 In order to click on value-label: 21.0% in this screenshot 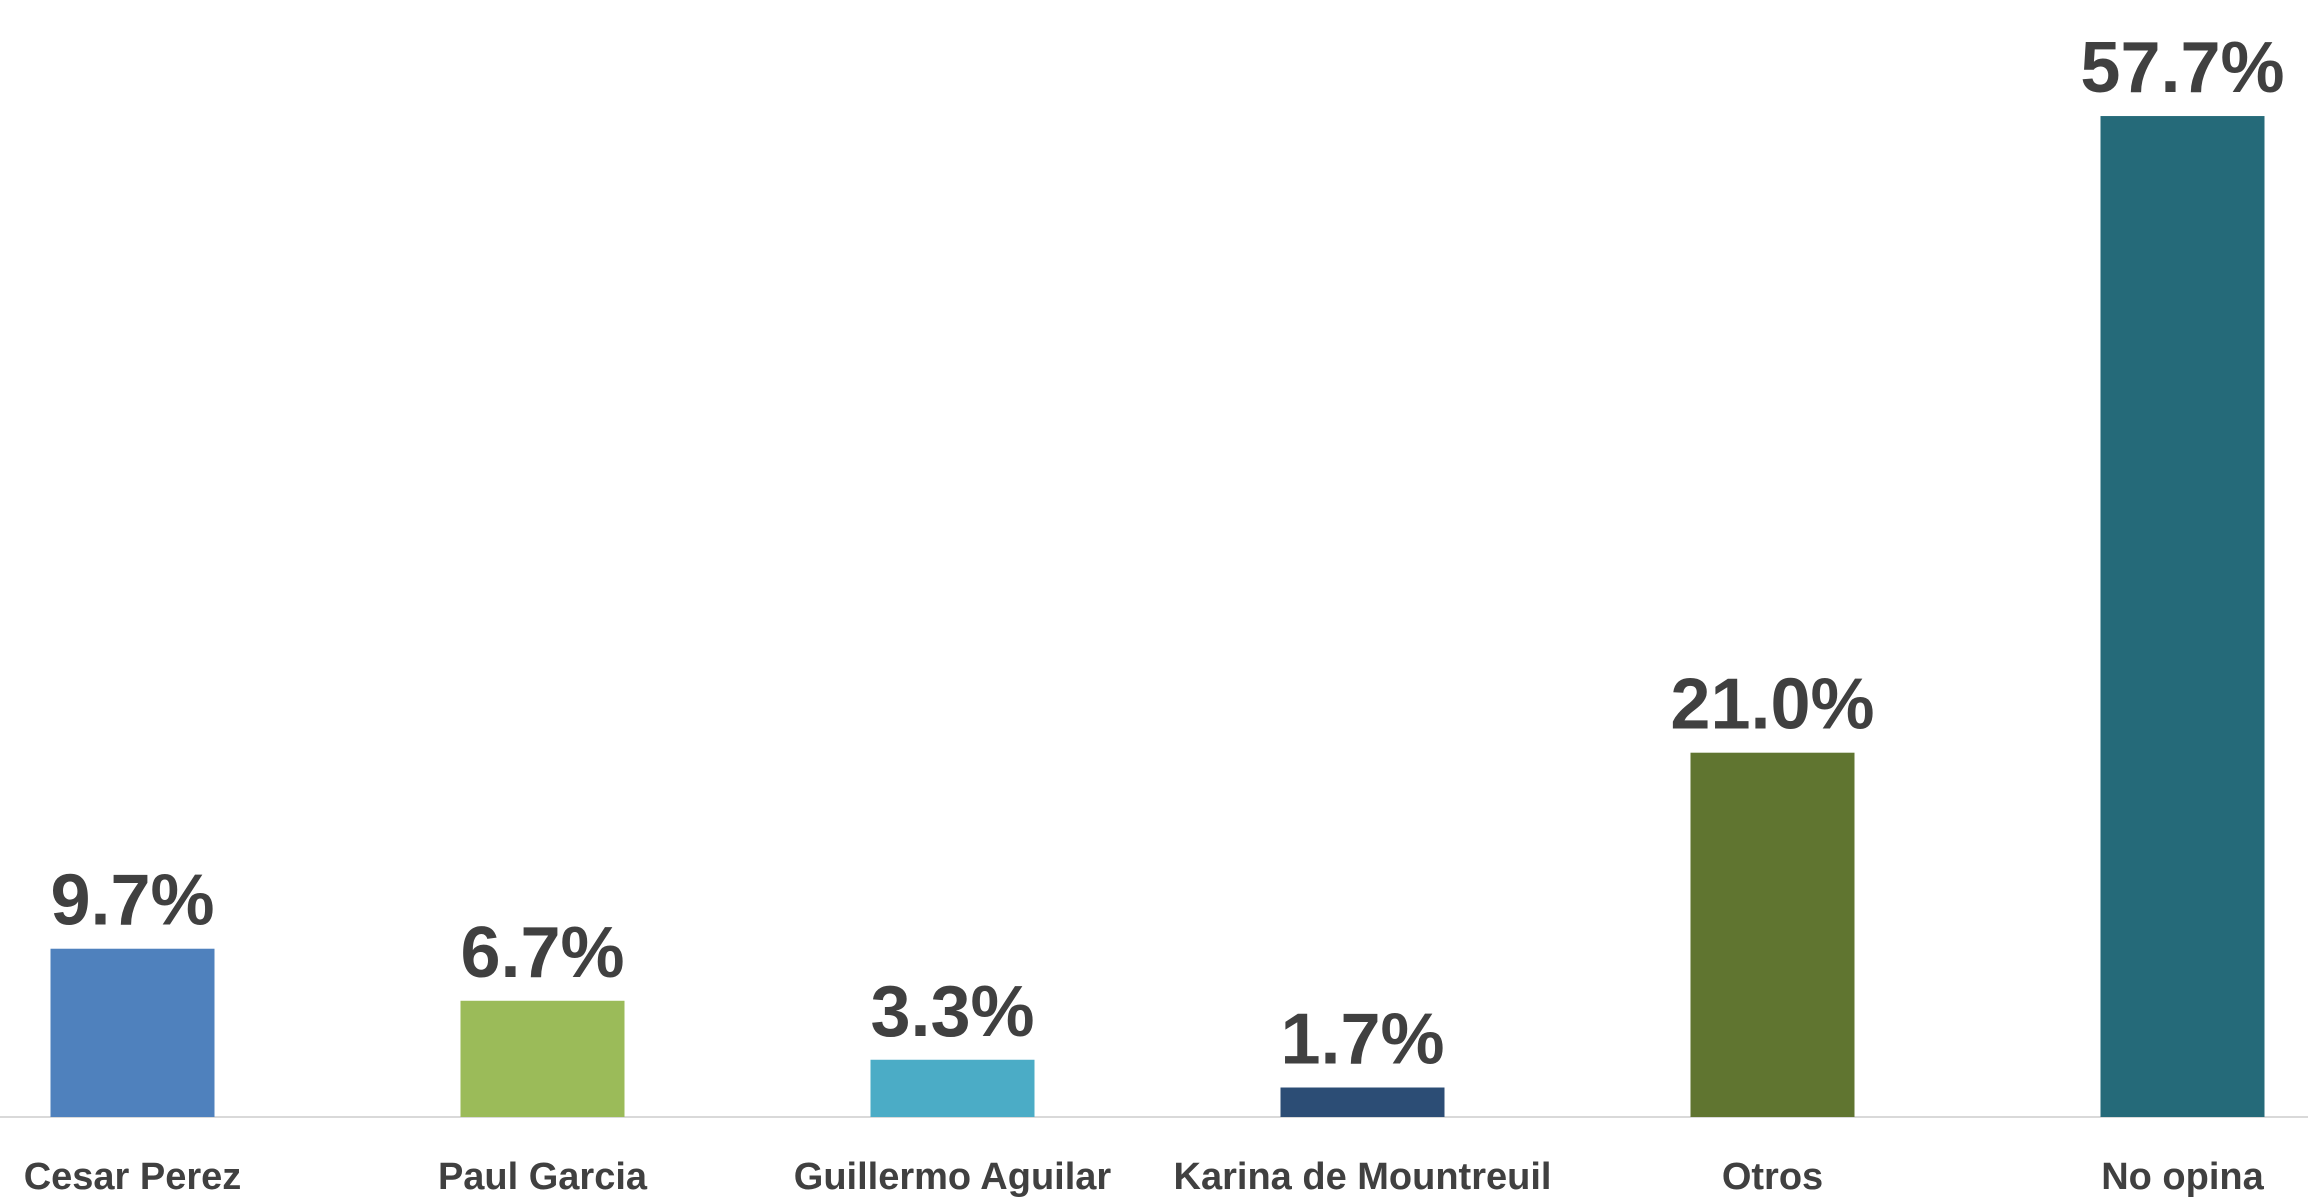, I will do `click(1772, 705)`.